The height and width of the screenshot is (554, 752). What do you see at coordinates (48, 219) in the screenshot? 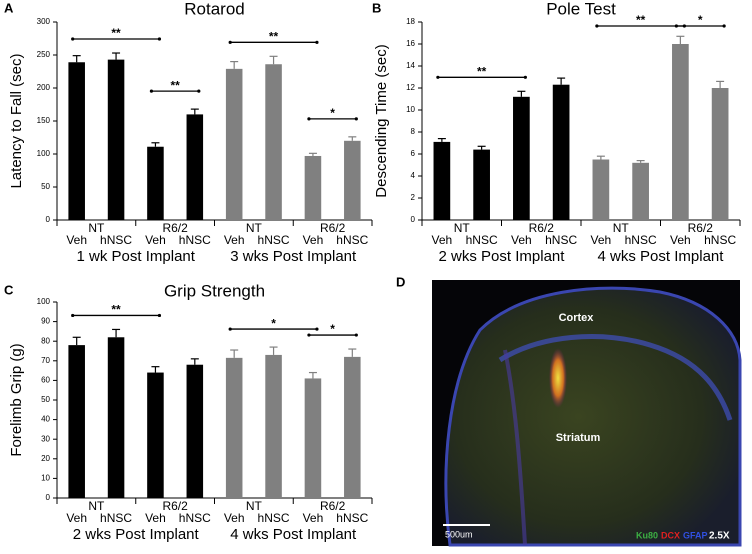
I see `y-tick-label: 0` at bounding box center [48, 219].